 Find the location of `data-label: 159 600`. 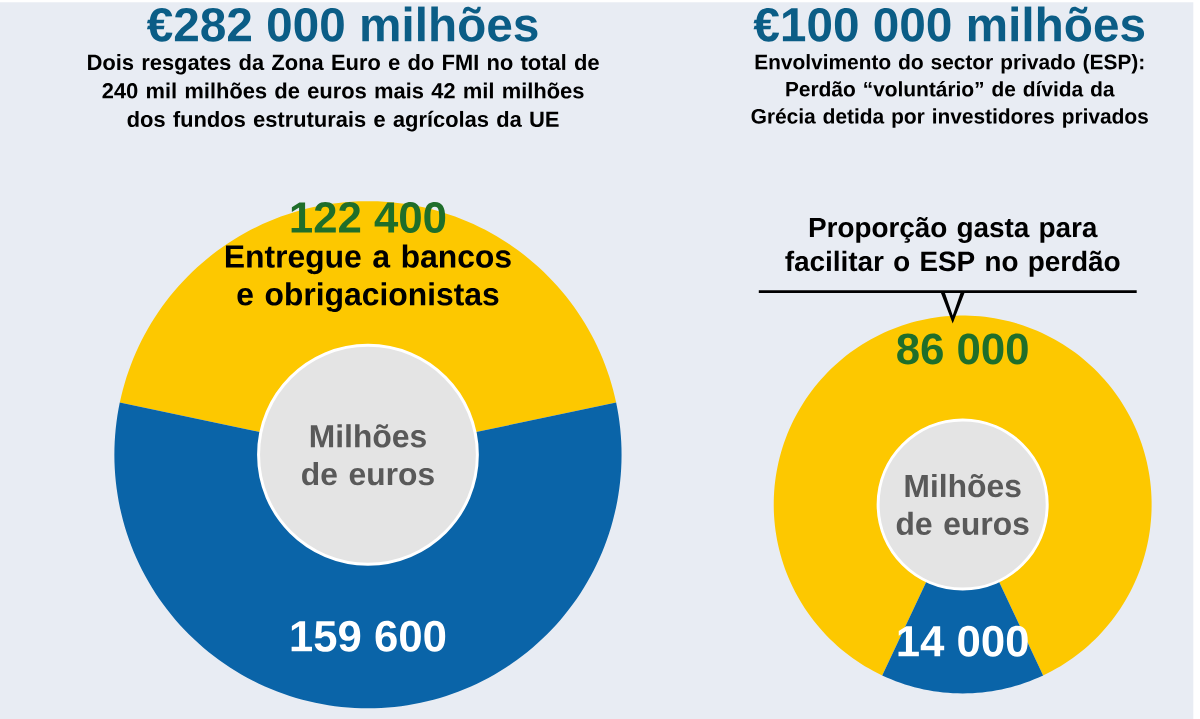

data-label: 159 600 is located at coordinates (368, 636).